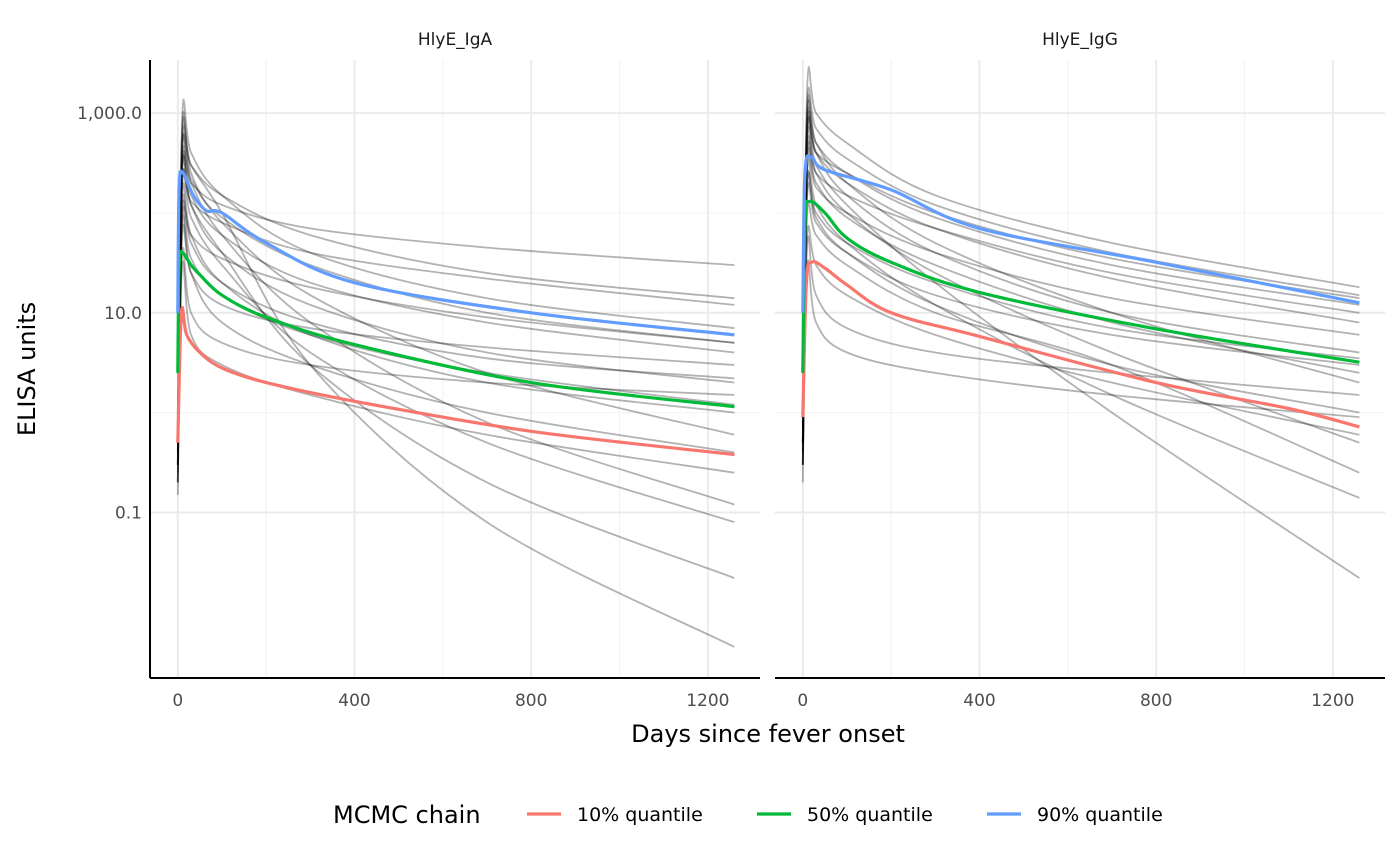 This screenshot has width=1400, height=866. What do you see at coordinates (407, 815) in the screenshot?
I see `legend-title: MCMC chain` at bounding box center [407, 815].